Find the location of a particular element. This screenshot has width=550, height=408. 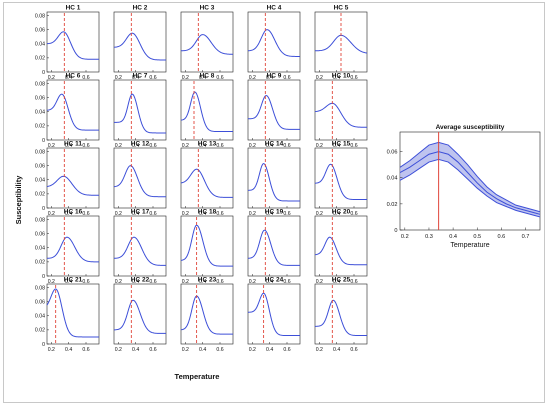

panel-title: HC 1 is located at coordinates (73, 8).